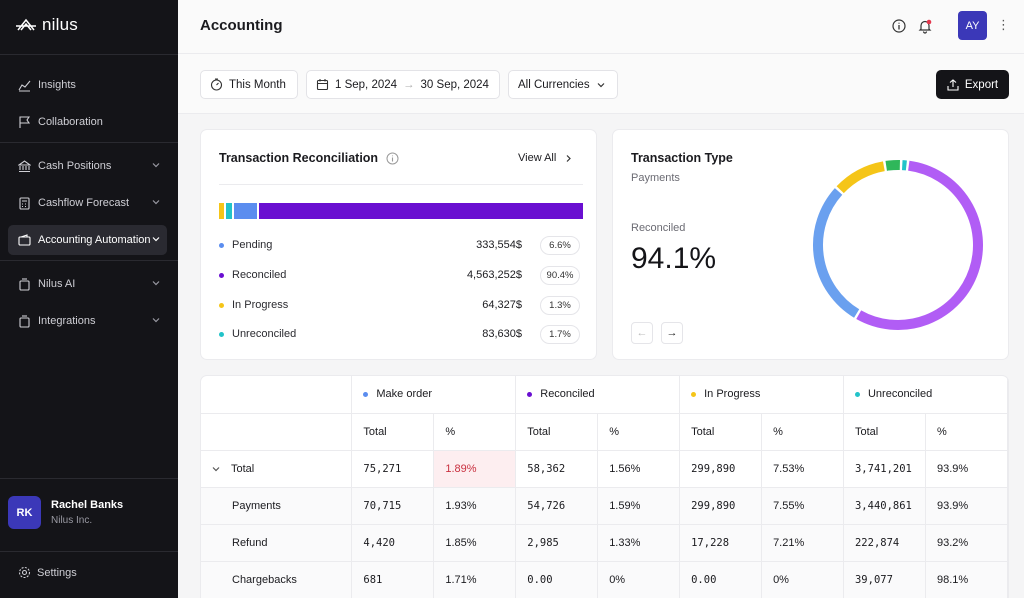 This screenshot has width=1024, height=598. I want to click on arrow-right-icon: →, so click(409, 84).